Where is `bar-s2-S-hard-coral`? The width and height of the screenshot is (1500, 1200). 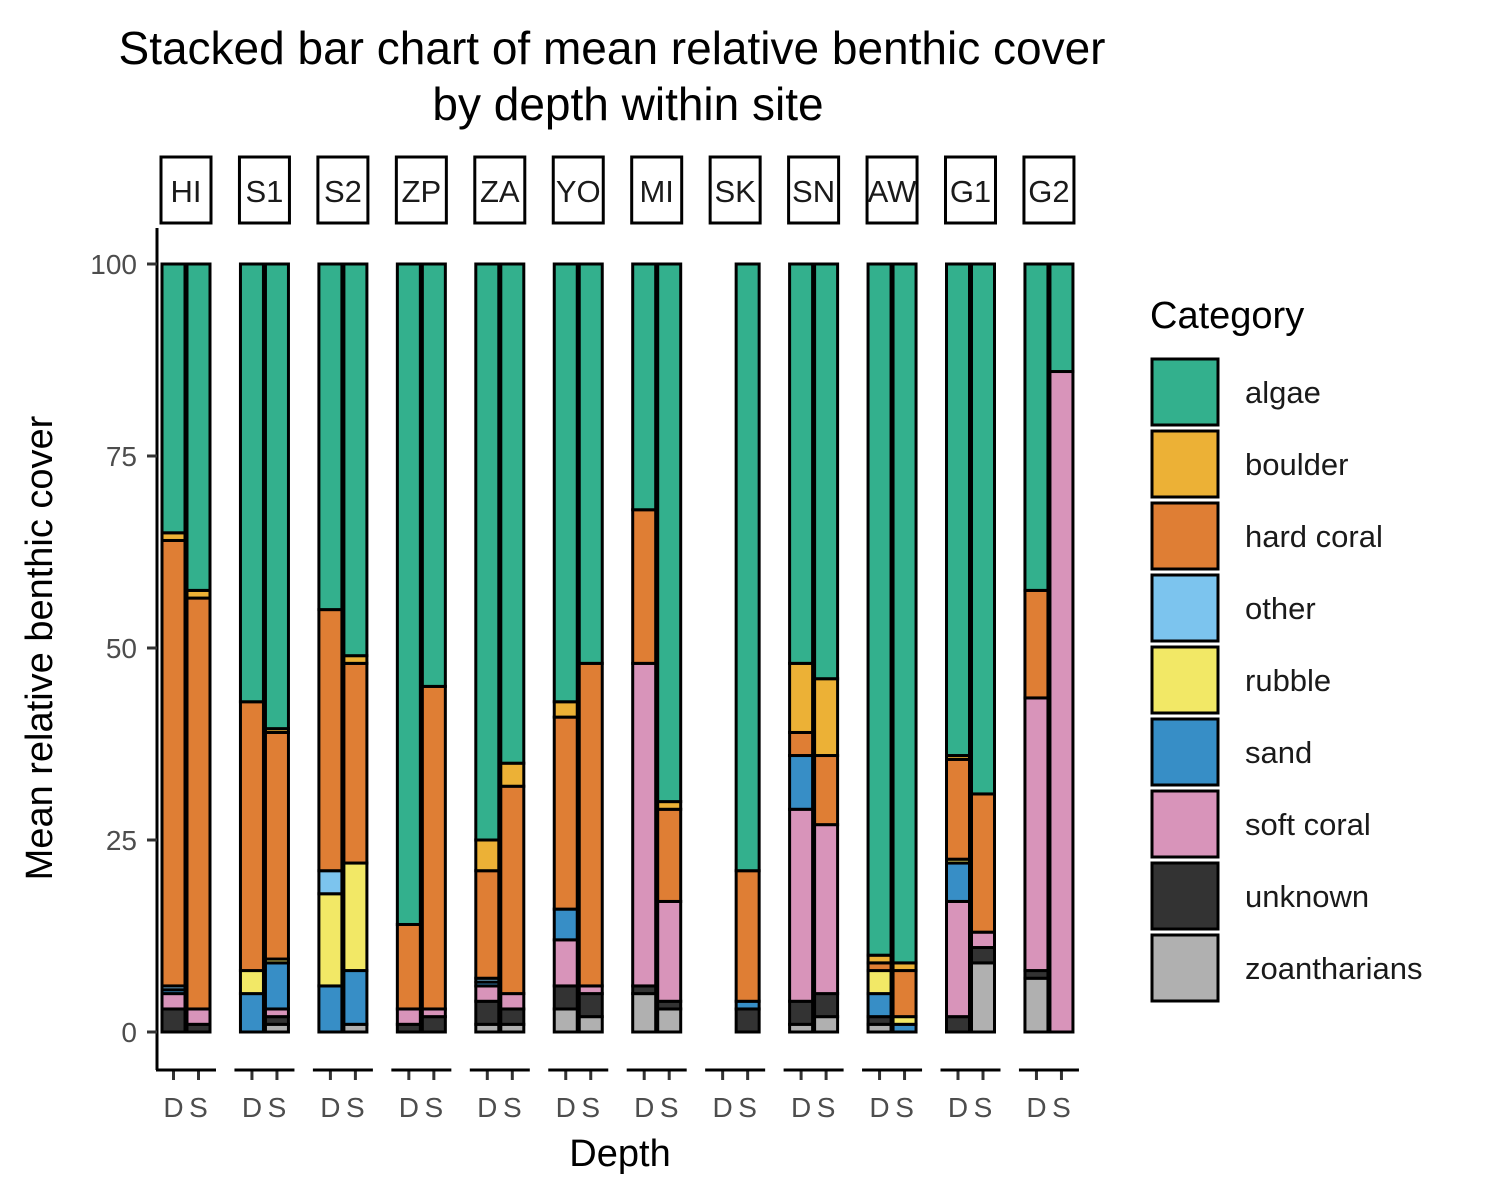 bar-s2-S-hard-coral is located at coordinates (355, 763).